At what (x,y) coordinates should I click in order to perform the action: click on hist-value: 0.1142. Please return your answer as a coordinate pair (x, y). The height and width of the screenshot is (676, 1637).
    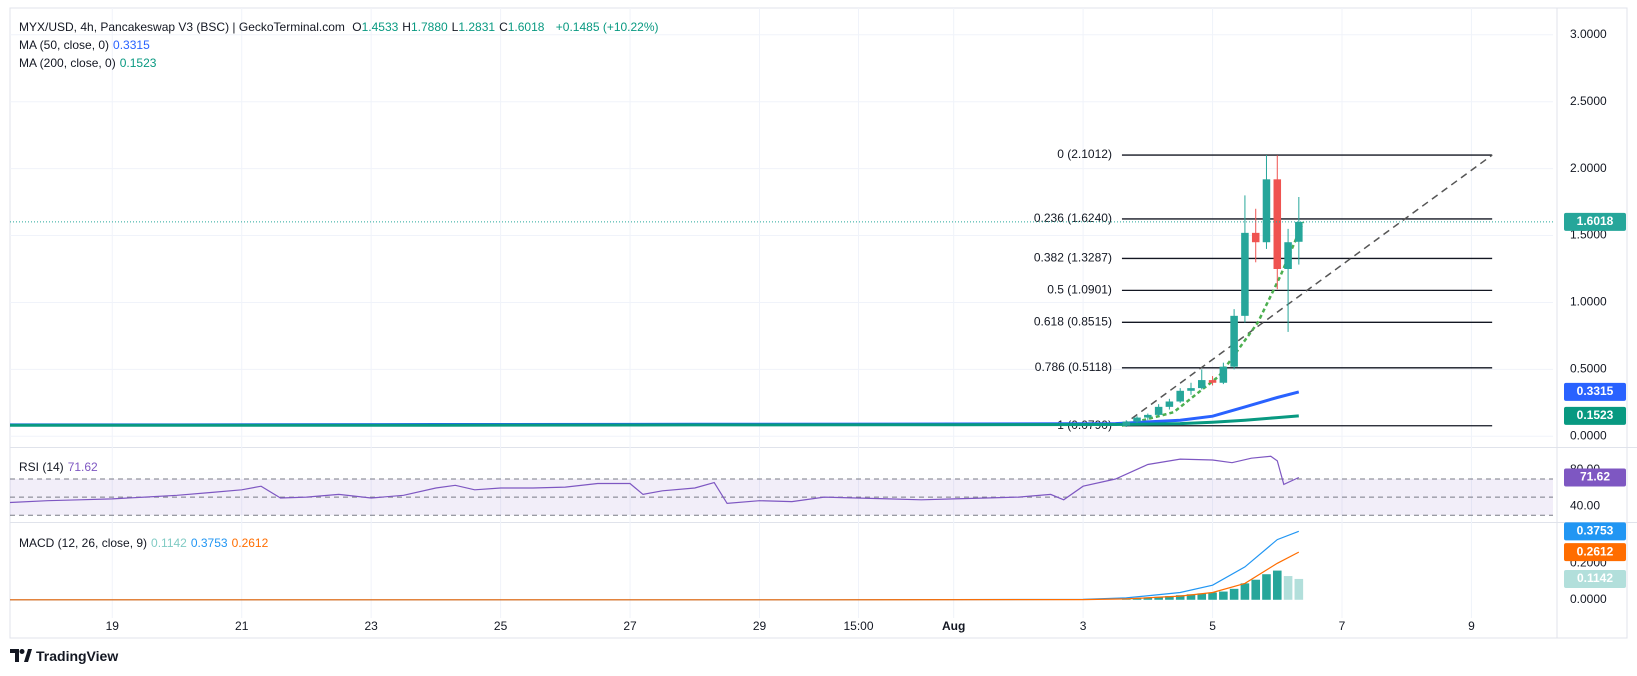
    Looking at the image, I should click on (169, 543).